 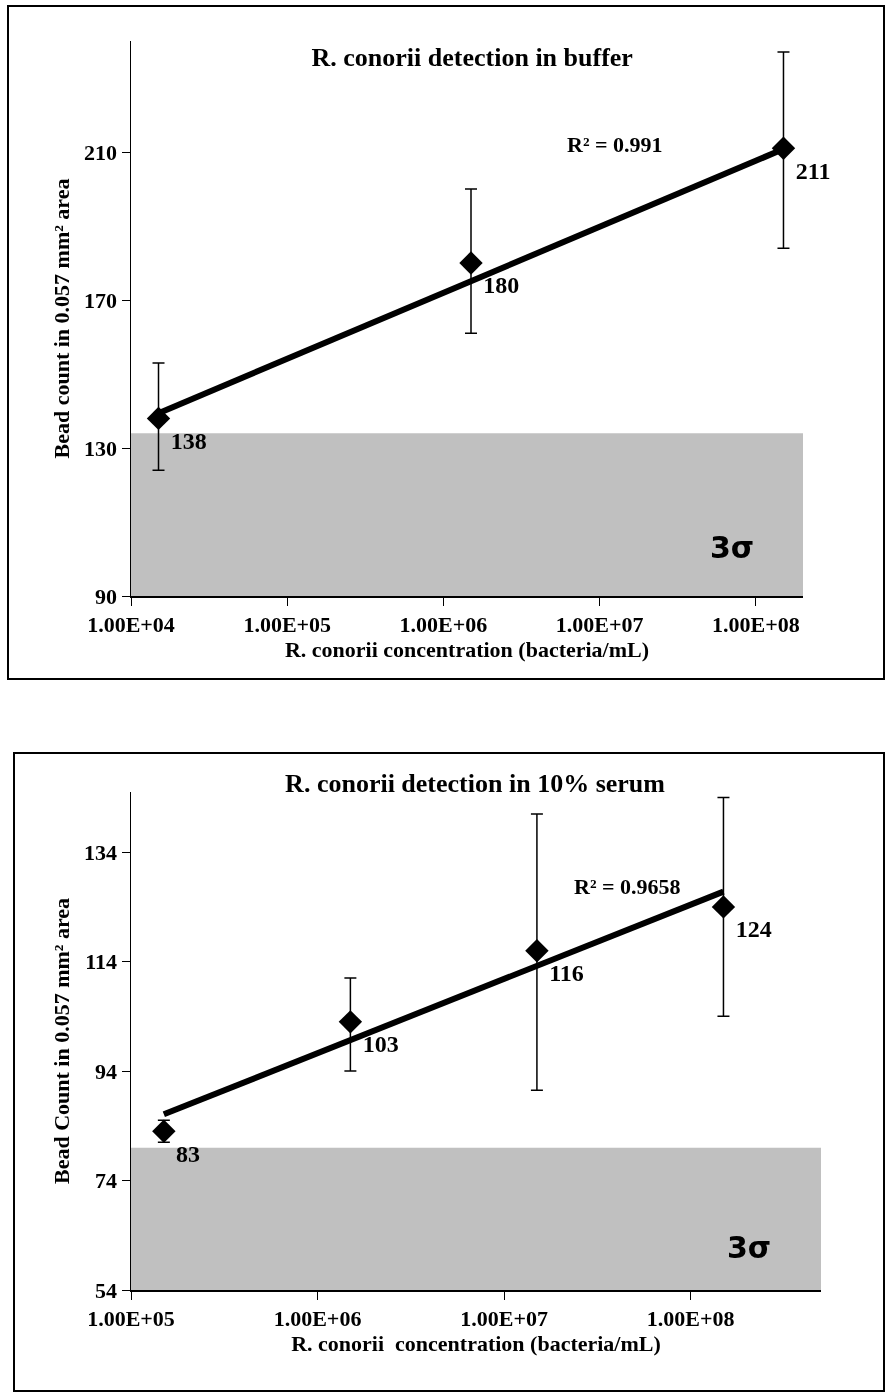 What do you see at coordinates (101, 962) in the screenshot?
I see `y-tick-label: 114` at bounding box center [101, 962].